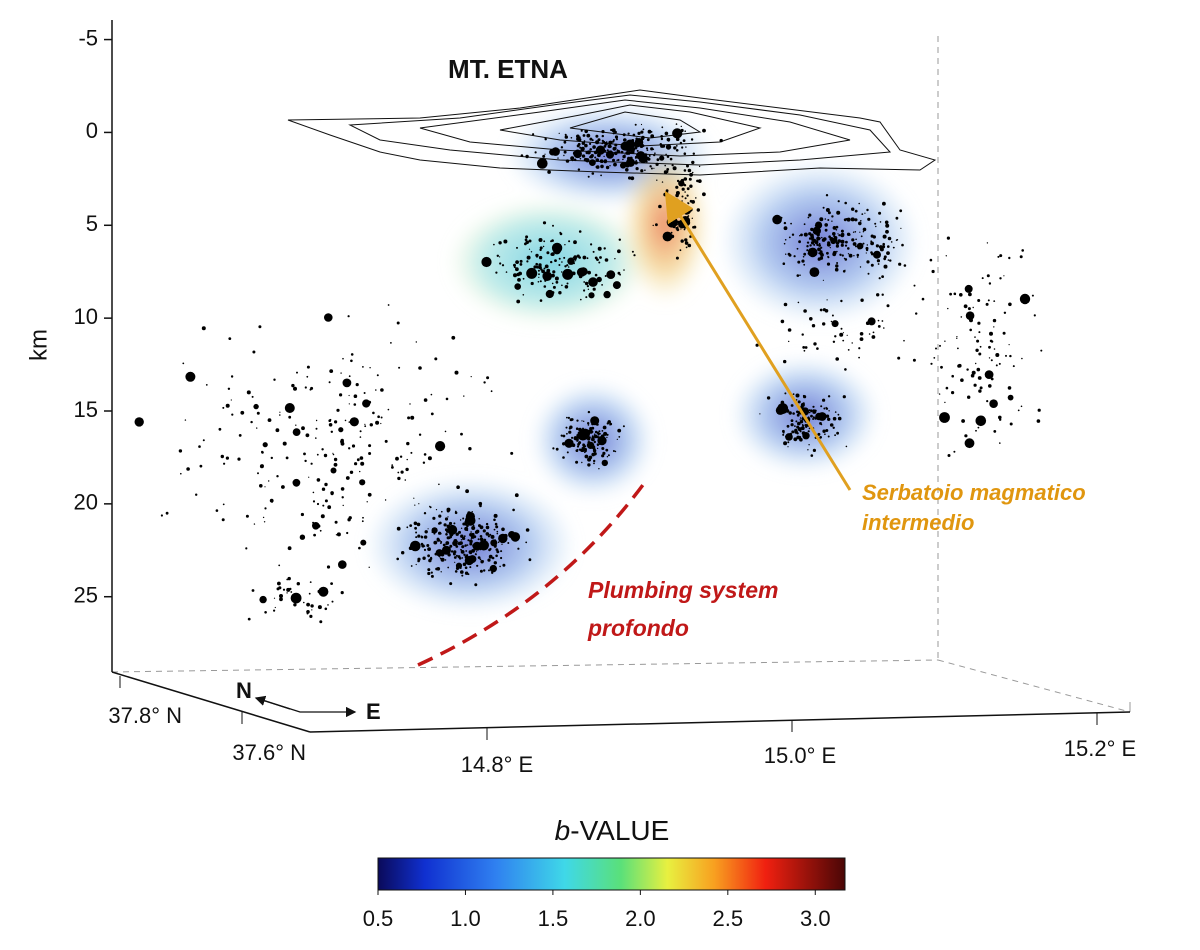 Image resolution: width=1200 pixels, height=950 pixels. What do you see at coordinates (86, 316) in the screenshot?
I see `depth-tick-label: 10` at bounding box center [86, 316].